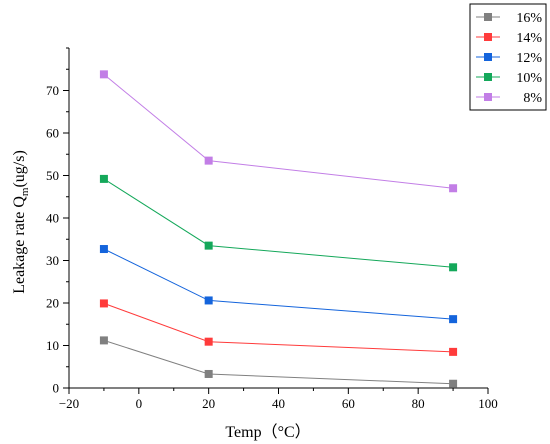 The image size is (550, 444). Describe the element at coordinates (418, 403) in the screenshot. I see `x-tick-label: 80` at that location.